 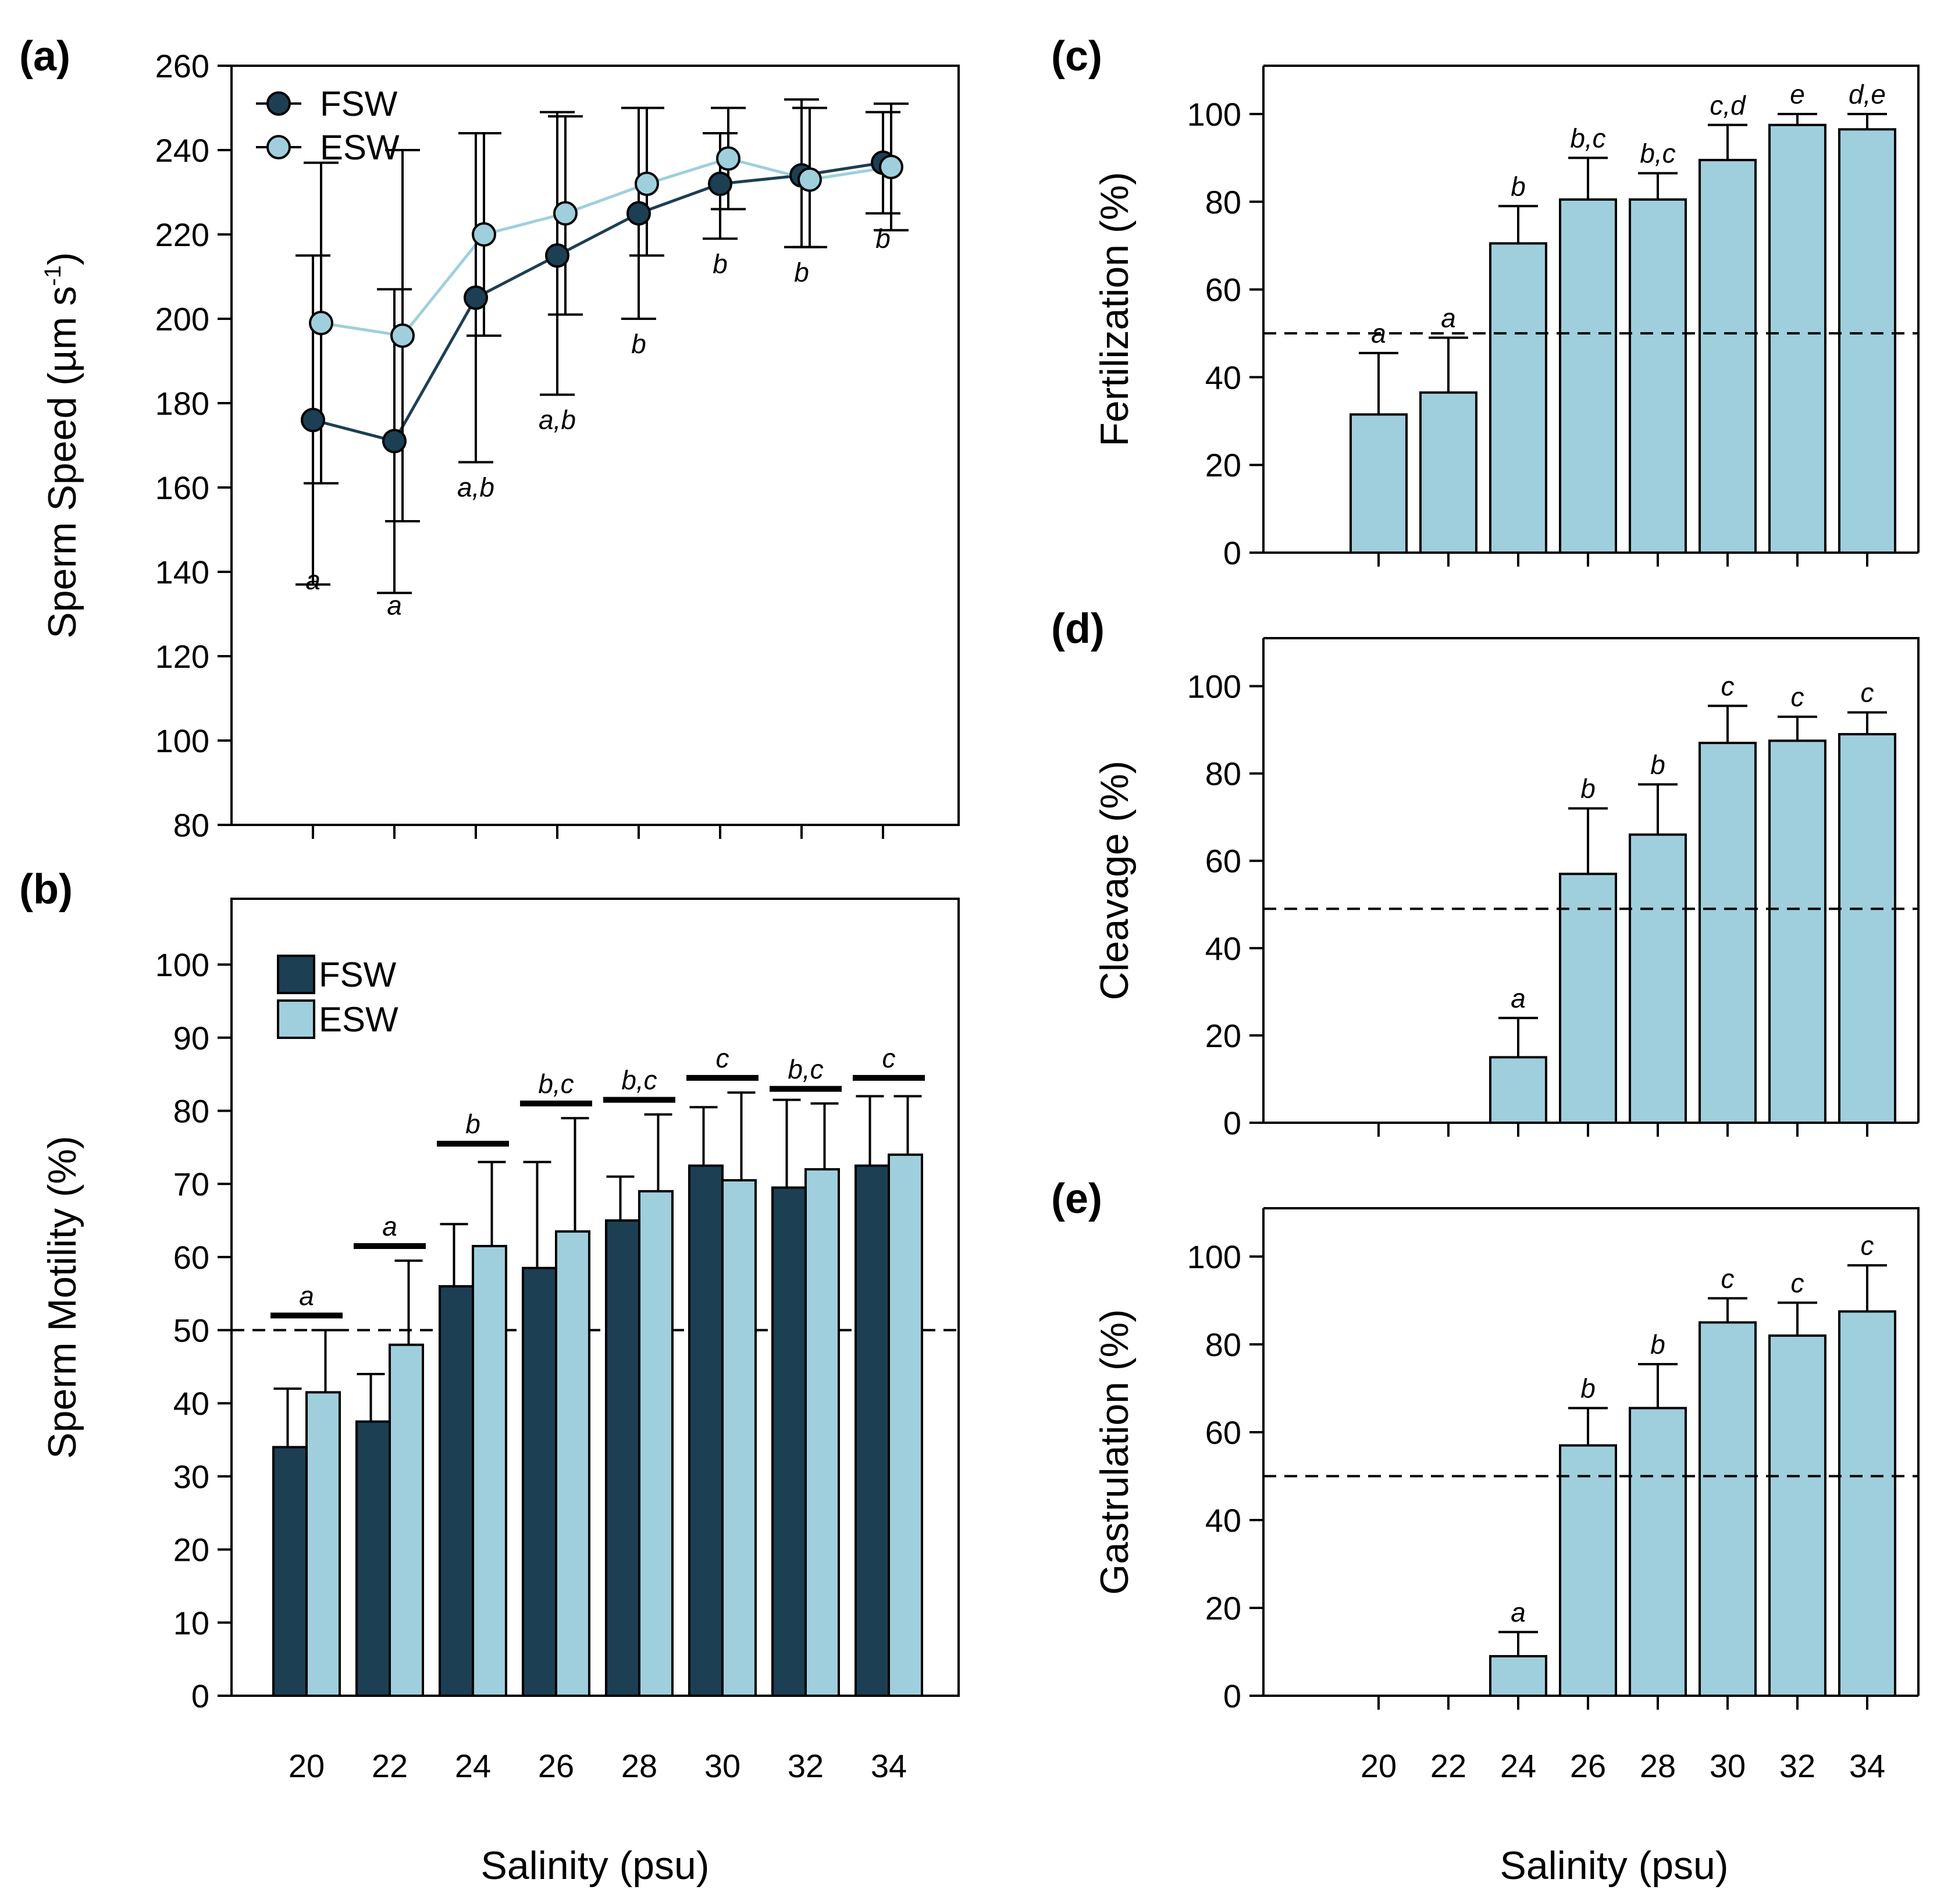 I want to click on series-line-fsw, so click(x=598, y=302).